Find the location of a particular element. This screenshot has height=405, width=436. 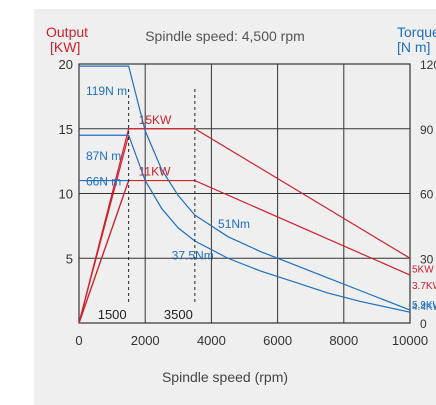

y-right-tick-label: 30 is located at coordinates (427, 259).